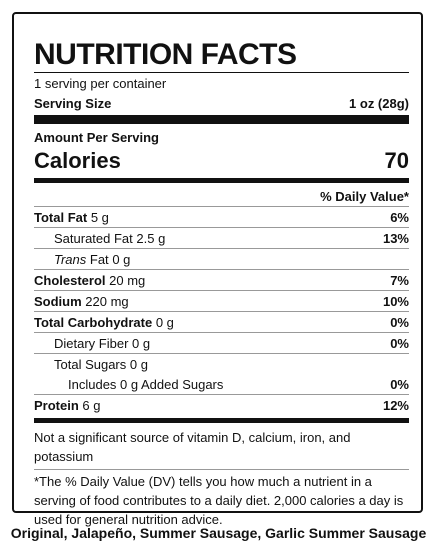  What do you see at coordinates (221, 258) in the screenshot?
I see `nutrient-row: Trans Fat 0 g` at bounding box center [221, 258].